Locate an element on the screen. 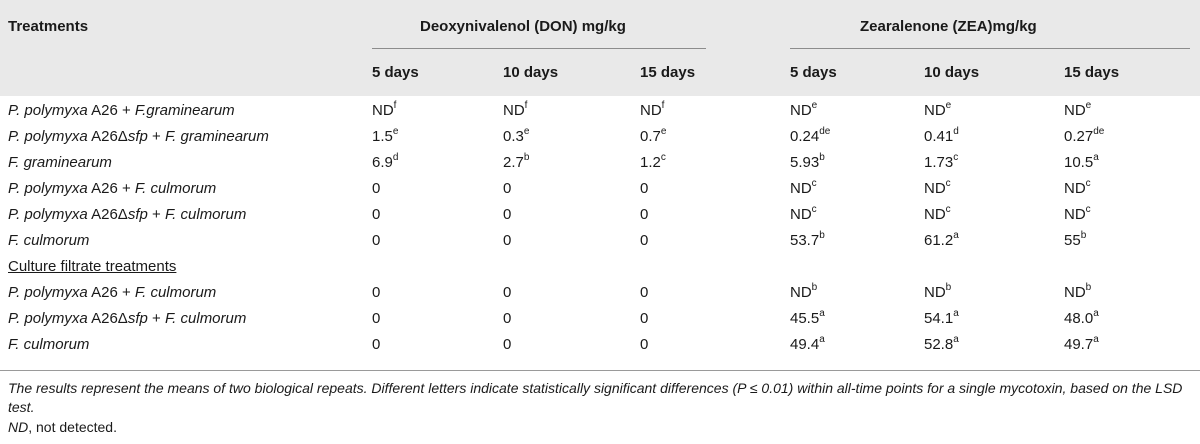  value-number: 49.4 is located at coordinates (805, 344).